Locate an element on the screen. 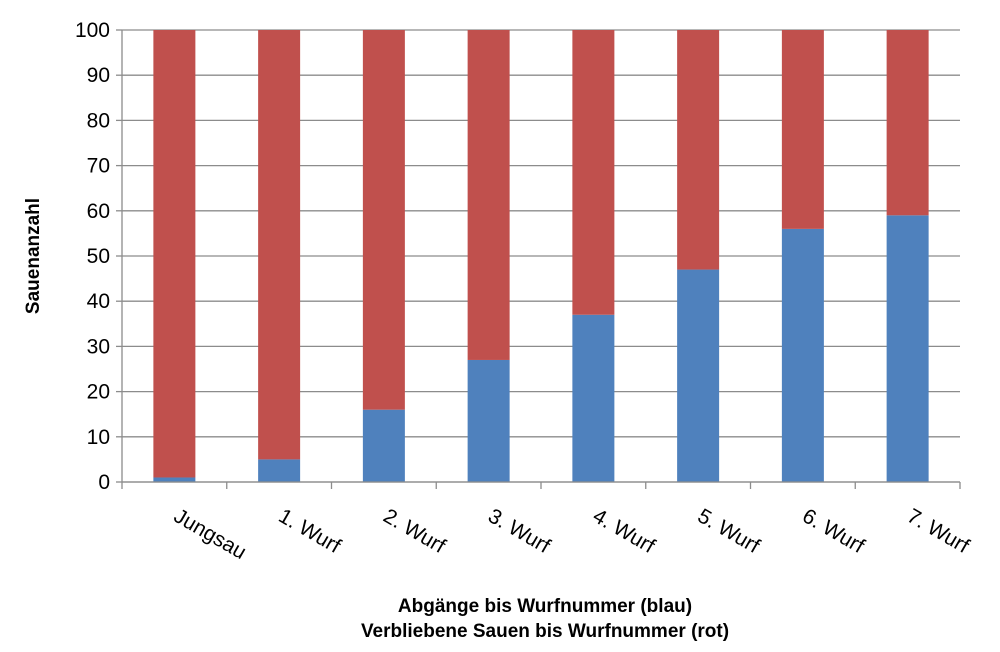  x-category-label: 2. Wurf is located at coordinates (414, 531).